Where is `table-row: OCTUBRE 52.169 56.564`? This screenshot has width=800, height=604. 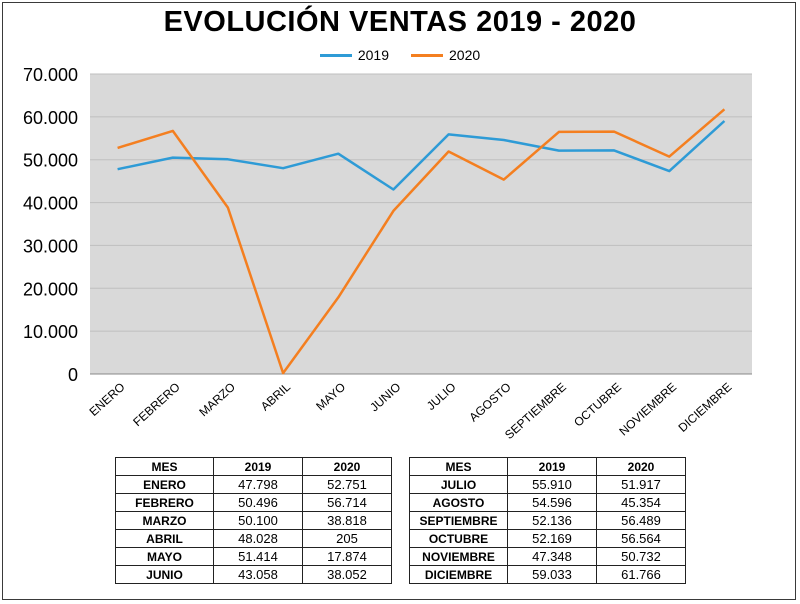
table-row: OCTUBRE 52.169 56.564 is located at coordinates (547, 538).